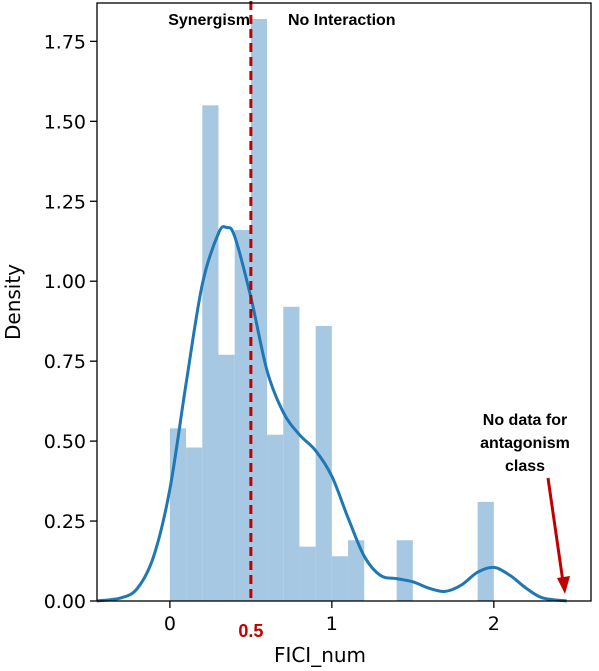 The width and height of the screenshot is (599, 671). What do you see at coordinates (65, 602) in the screenshot?
I see `y-tick-label: 0.00` at bounding box center [65, 602].